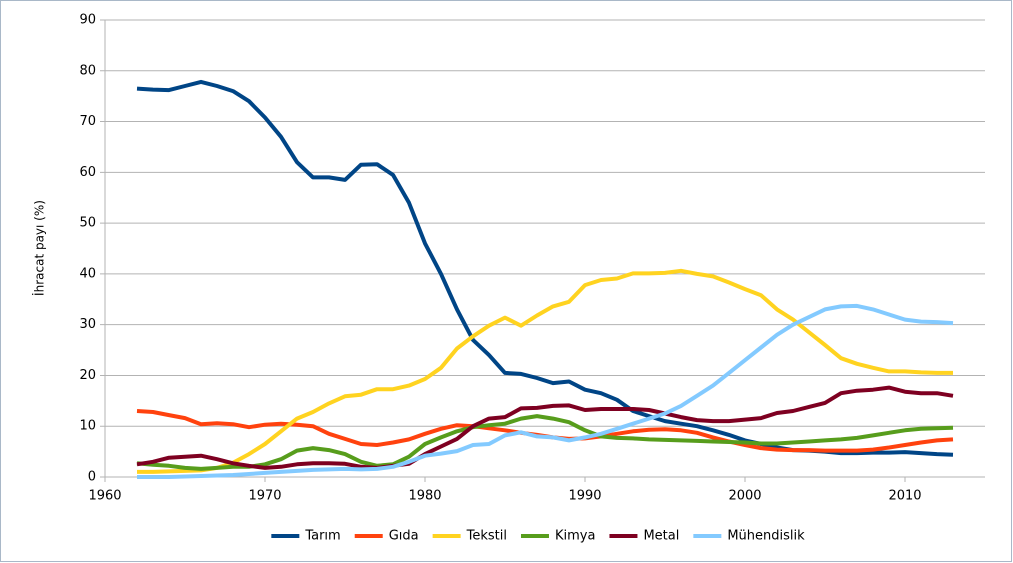 This screenshot has width=1013, height=563. What do you see at coordinates (87, 375) in the screenshot?
I see `y-tick-label: 20` at bounding box center [87, 375].